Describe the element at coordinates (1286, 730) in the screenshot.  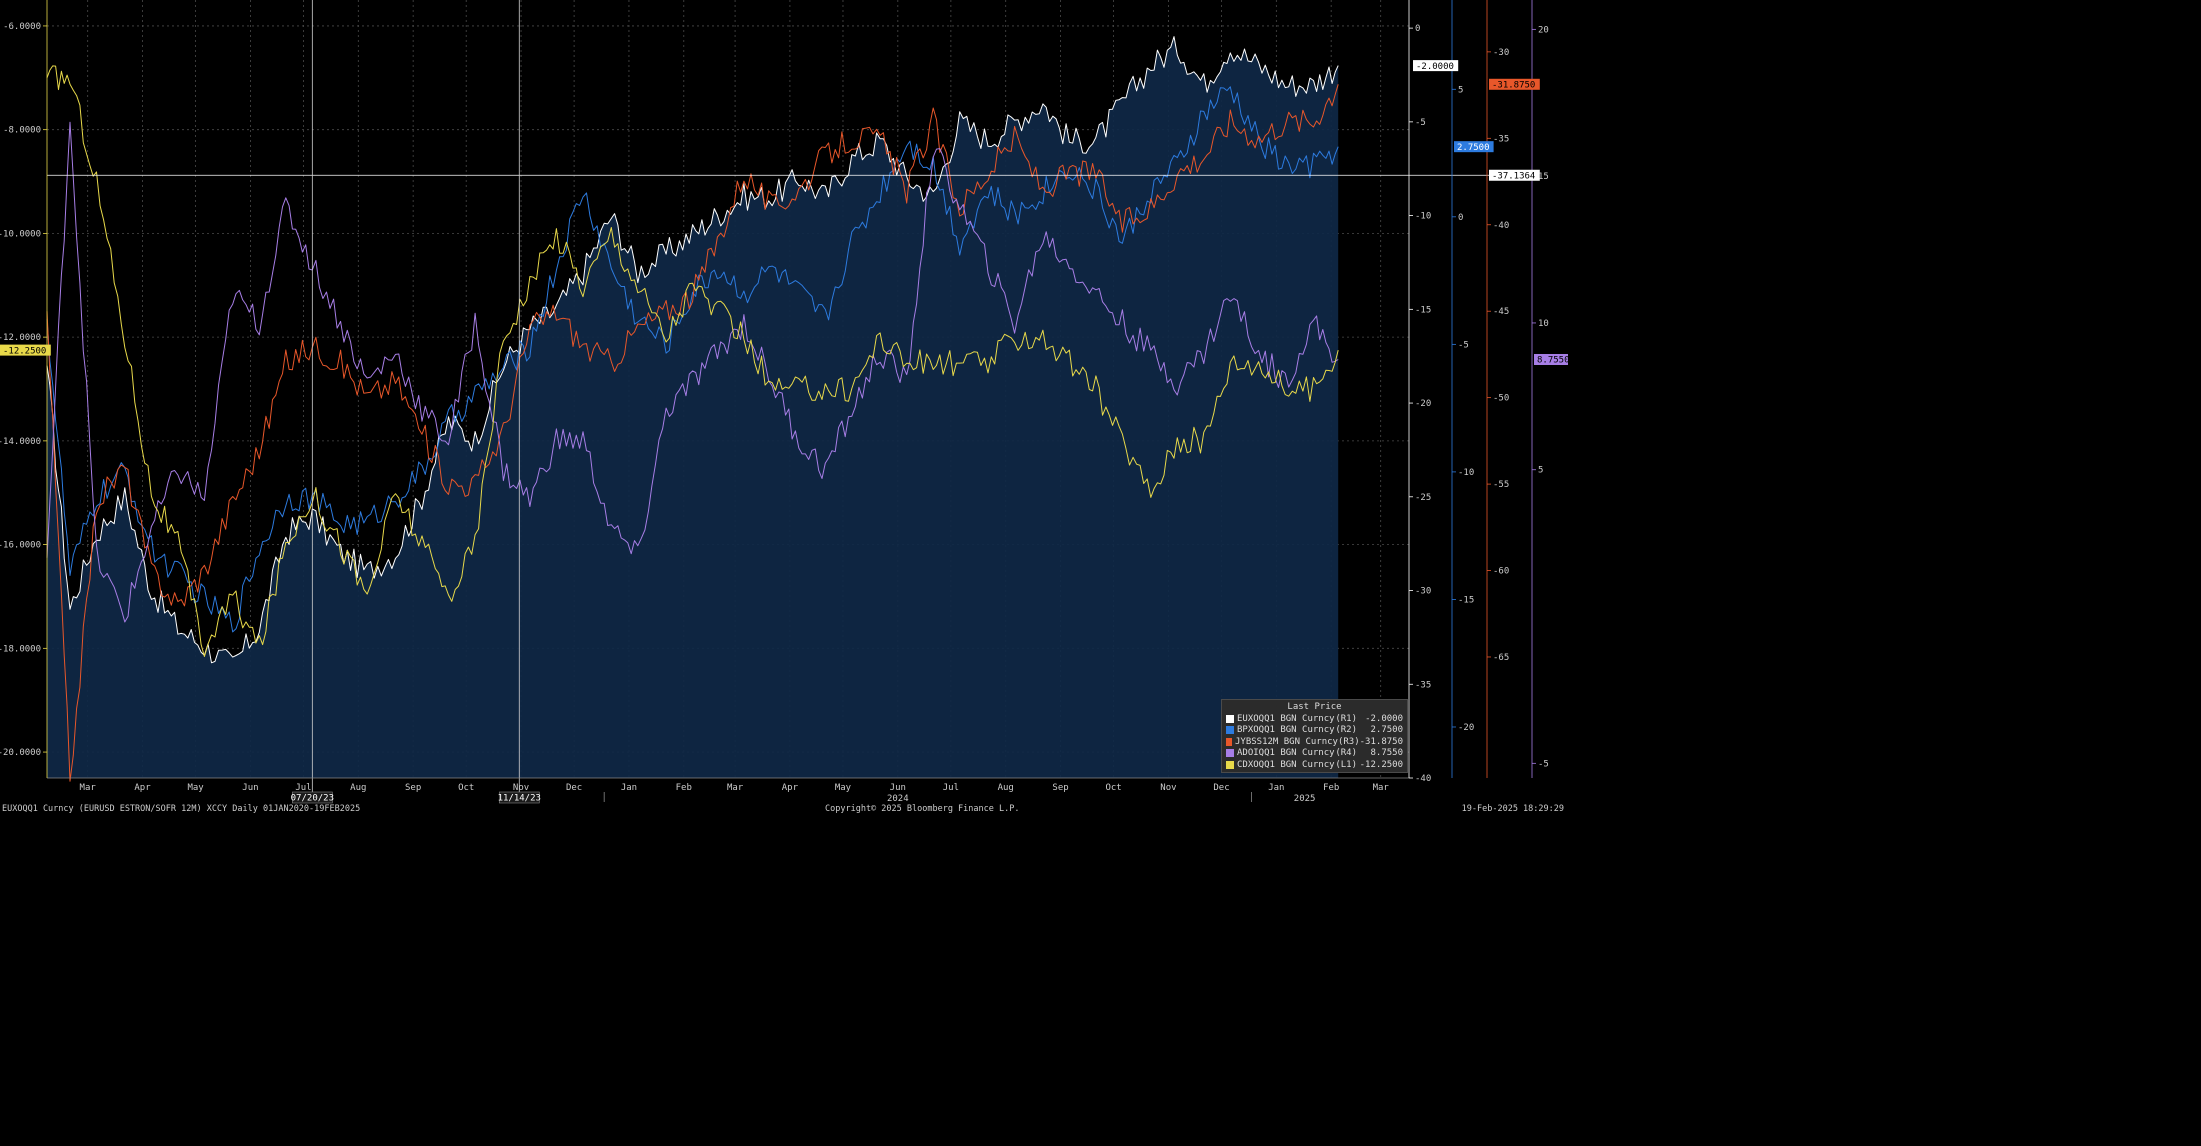
I see `legend-series-name: BPXOQQ1 BGN Curncy` at that location.